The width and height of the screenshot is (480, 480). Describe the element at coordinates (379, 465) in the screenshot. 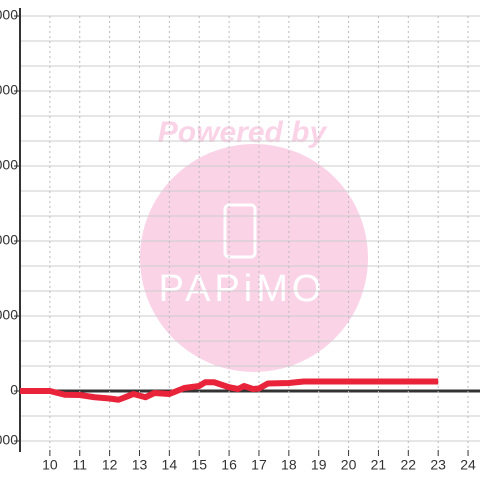

I see `x-tick-label: 21` at that location.